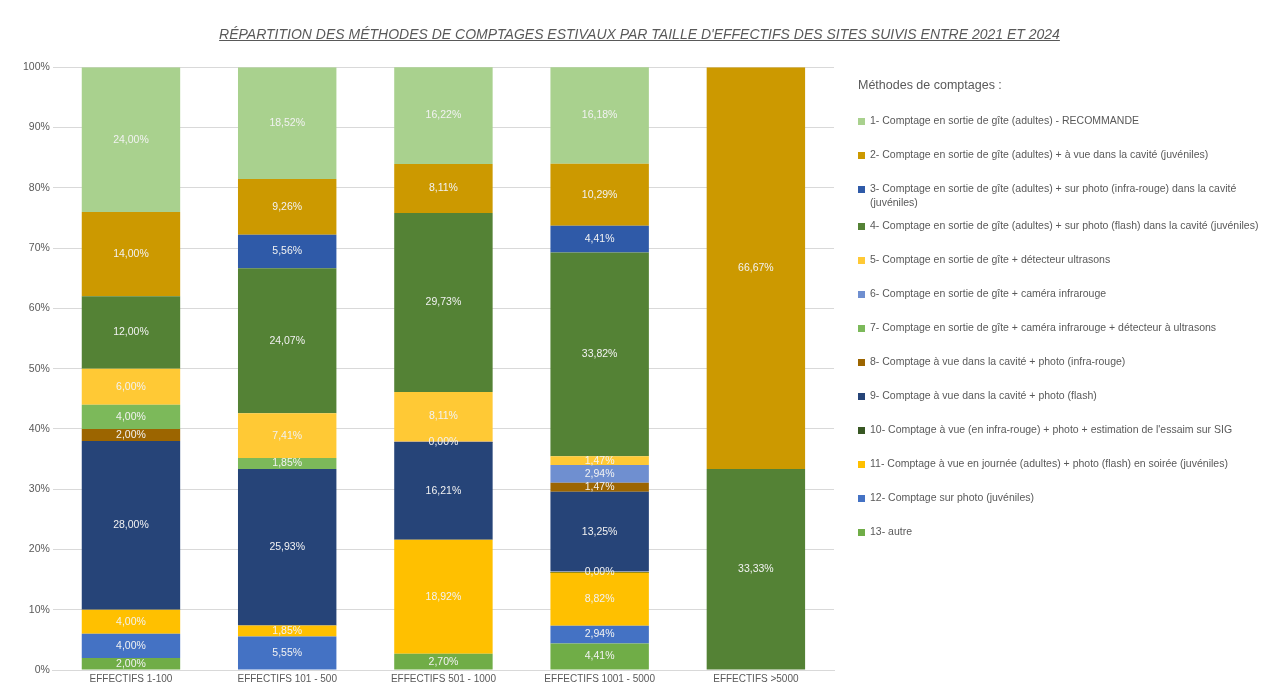 The height and width of the screenshot is (698, 1279). I want to click on data-label: 5,55%, so click(287, 651).